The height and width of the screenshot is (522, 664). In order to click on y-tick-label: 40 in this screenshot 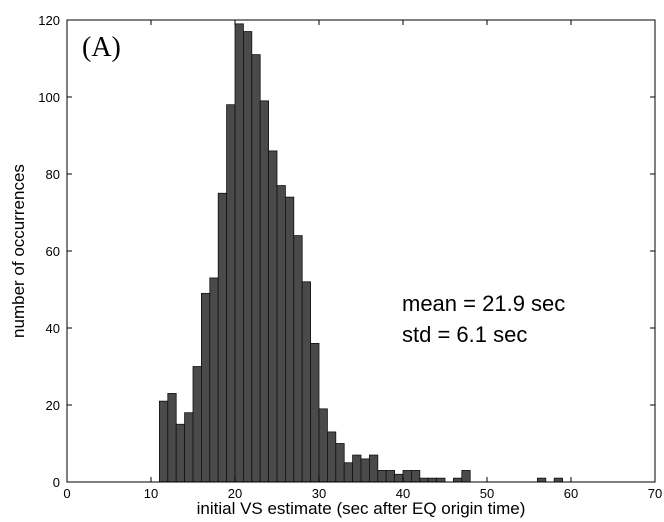, I will do `click(53, 328)`.